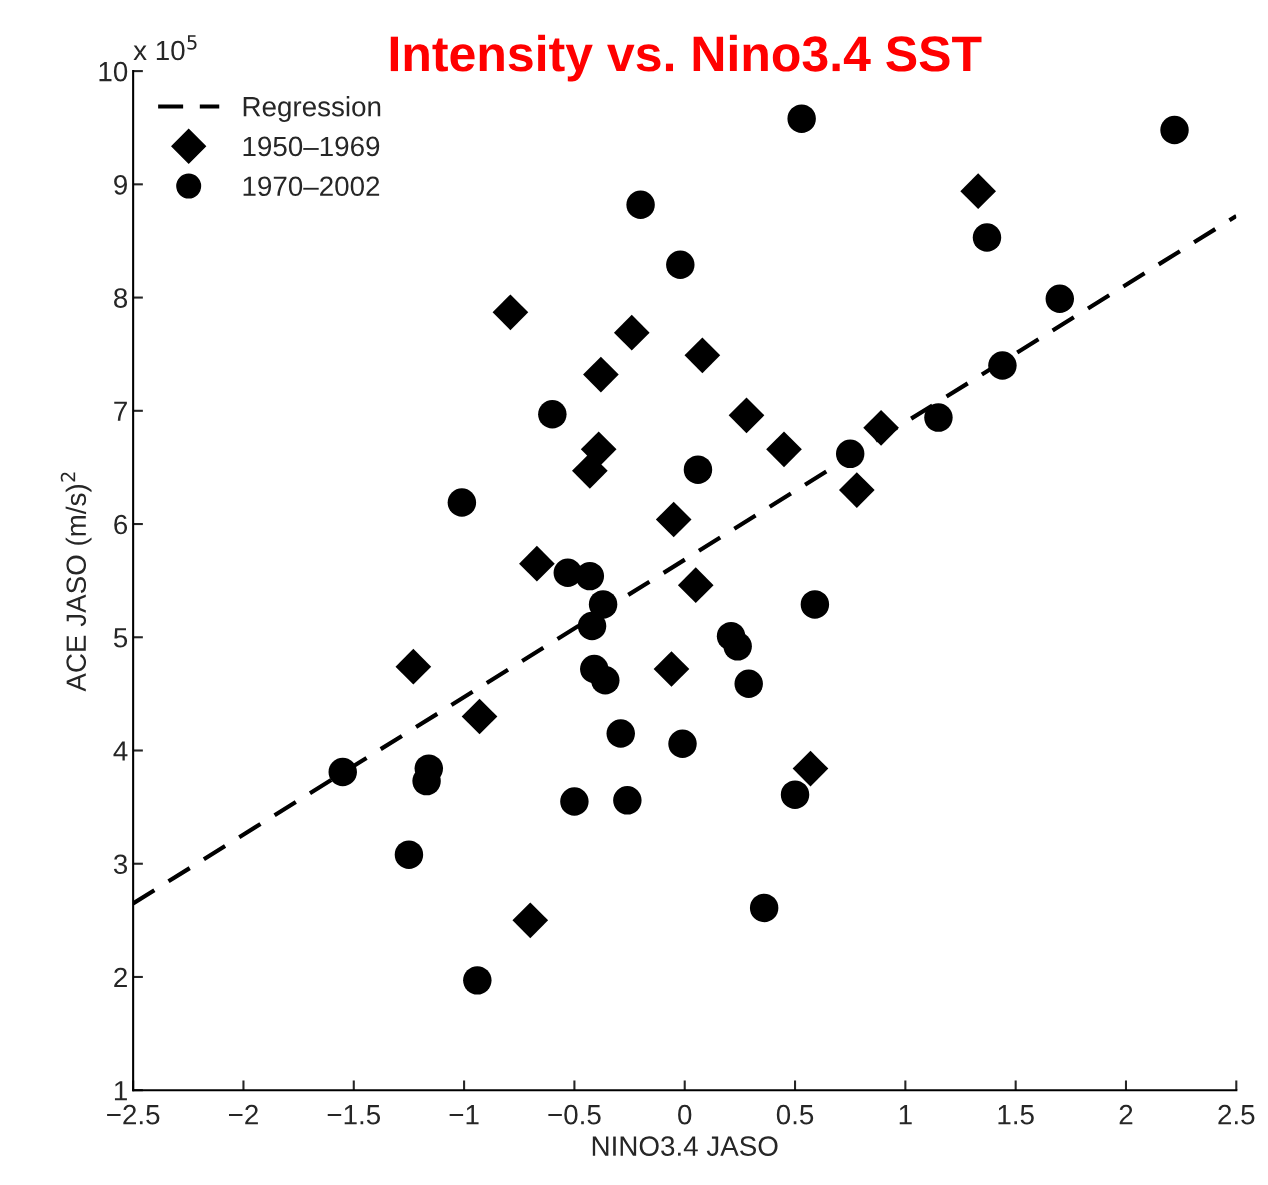  I want to click on y-tick-label: 9, so click(120, 185).